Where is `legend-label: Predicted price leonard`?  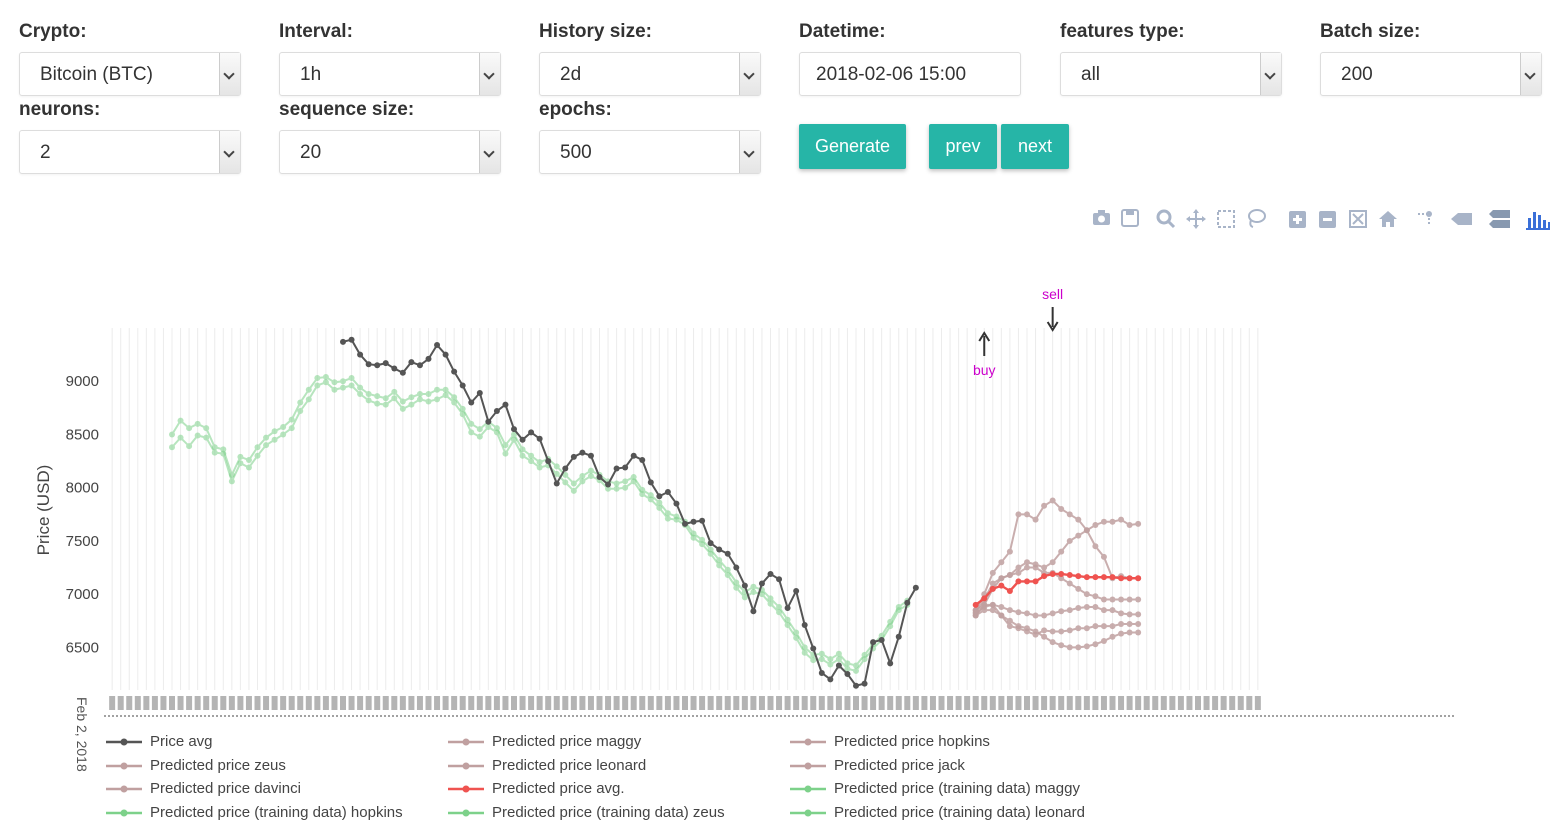 legend-label: Predicted price leonard is located at coordinates (569, 765).